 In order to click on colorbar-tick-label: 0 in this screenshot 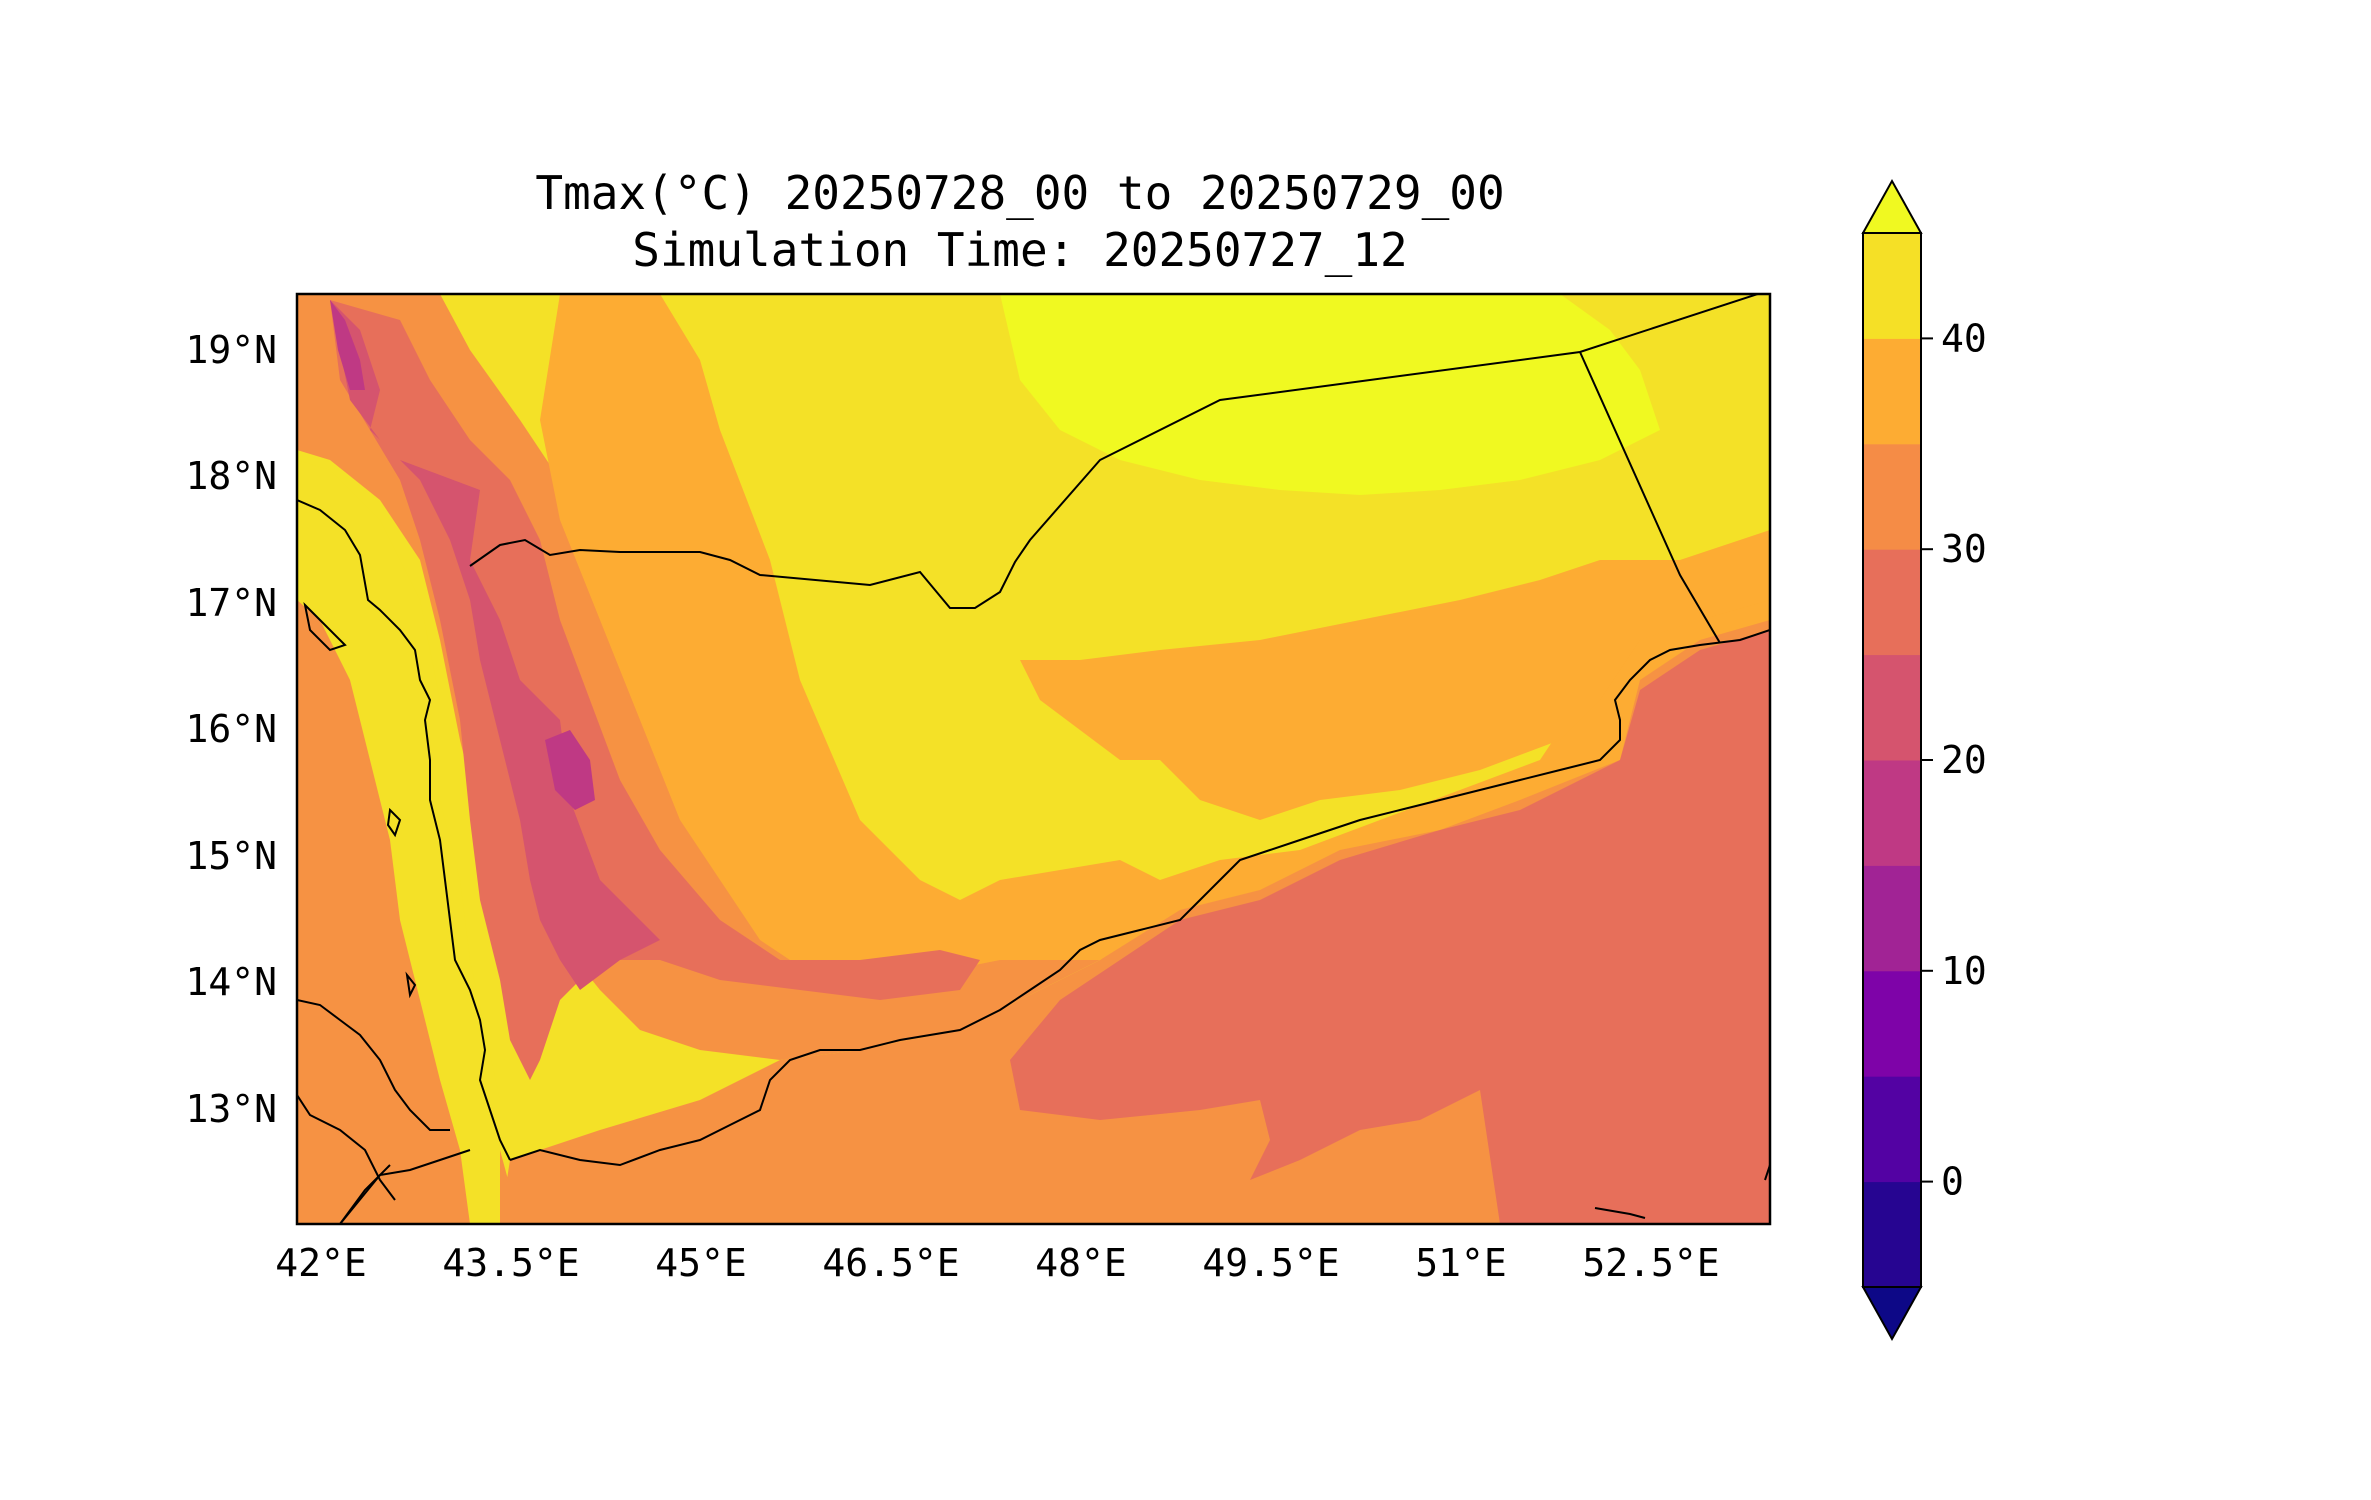, I will do `click(1952, 1182)`.